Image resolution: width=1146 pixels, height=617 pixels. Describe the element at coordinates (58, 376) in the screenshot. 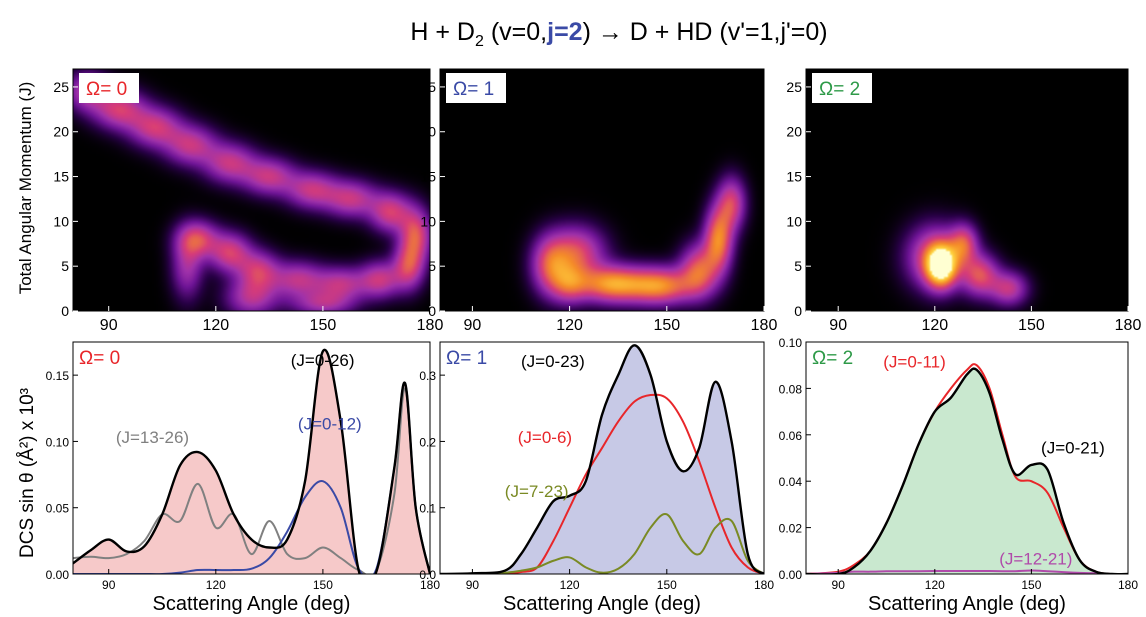

I see `y-tick-label: 0.15` at that location.